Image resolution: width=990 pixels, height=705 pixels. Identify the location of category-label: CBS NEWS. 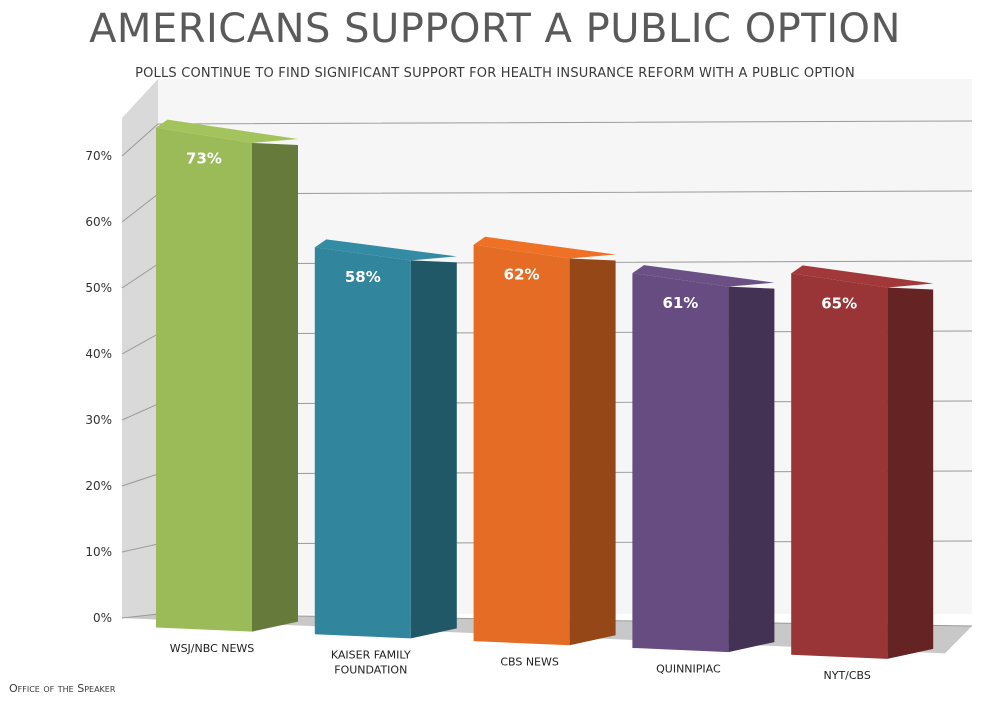
(529, 662).